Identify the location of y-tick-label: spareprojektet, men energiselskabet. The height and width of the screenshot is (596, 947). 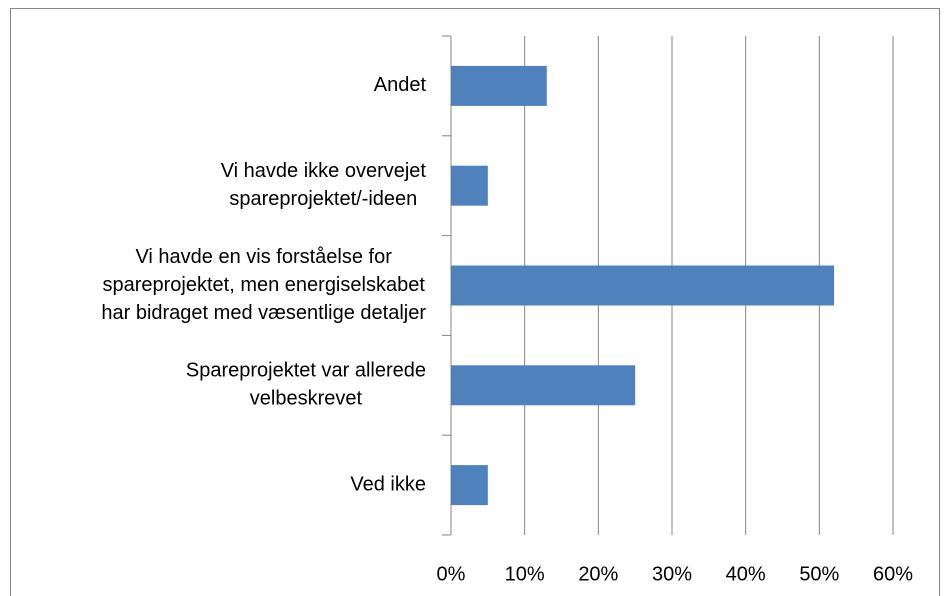
(263, 285).